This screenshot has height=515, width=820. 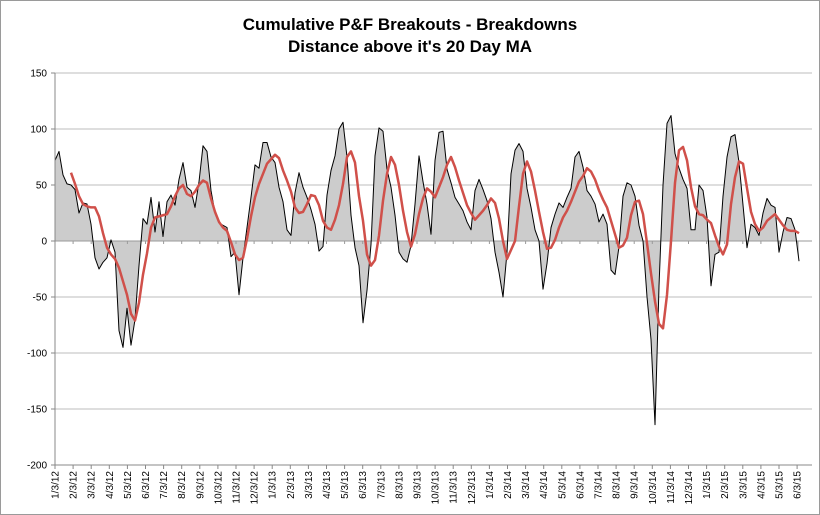 What do you see at coordinates (309, 485) in the screenshot?
I see `x-tick-label: 3/3/13` at bounding box center [309, 485].